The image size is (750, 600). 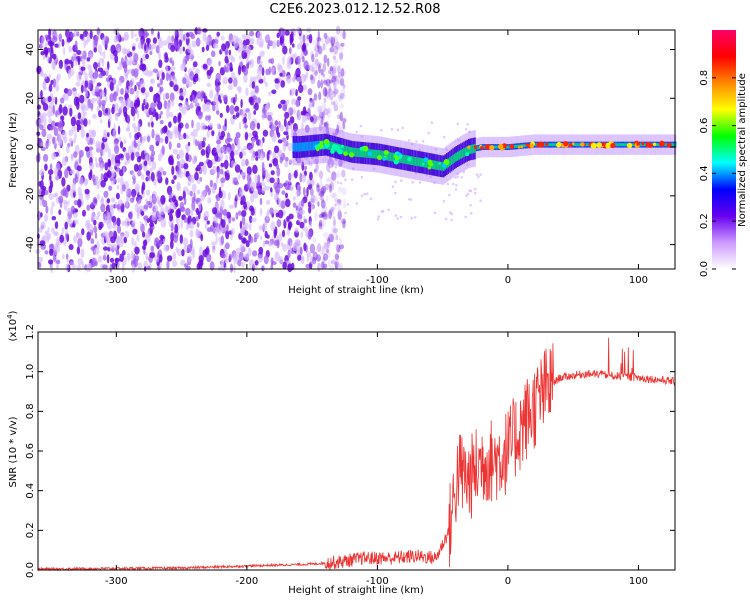 I want to click on colorbar-tick-label: 0.6, so click(x=704, y=126).